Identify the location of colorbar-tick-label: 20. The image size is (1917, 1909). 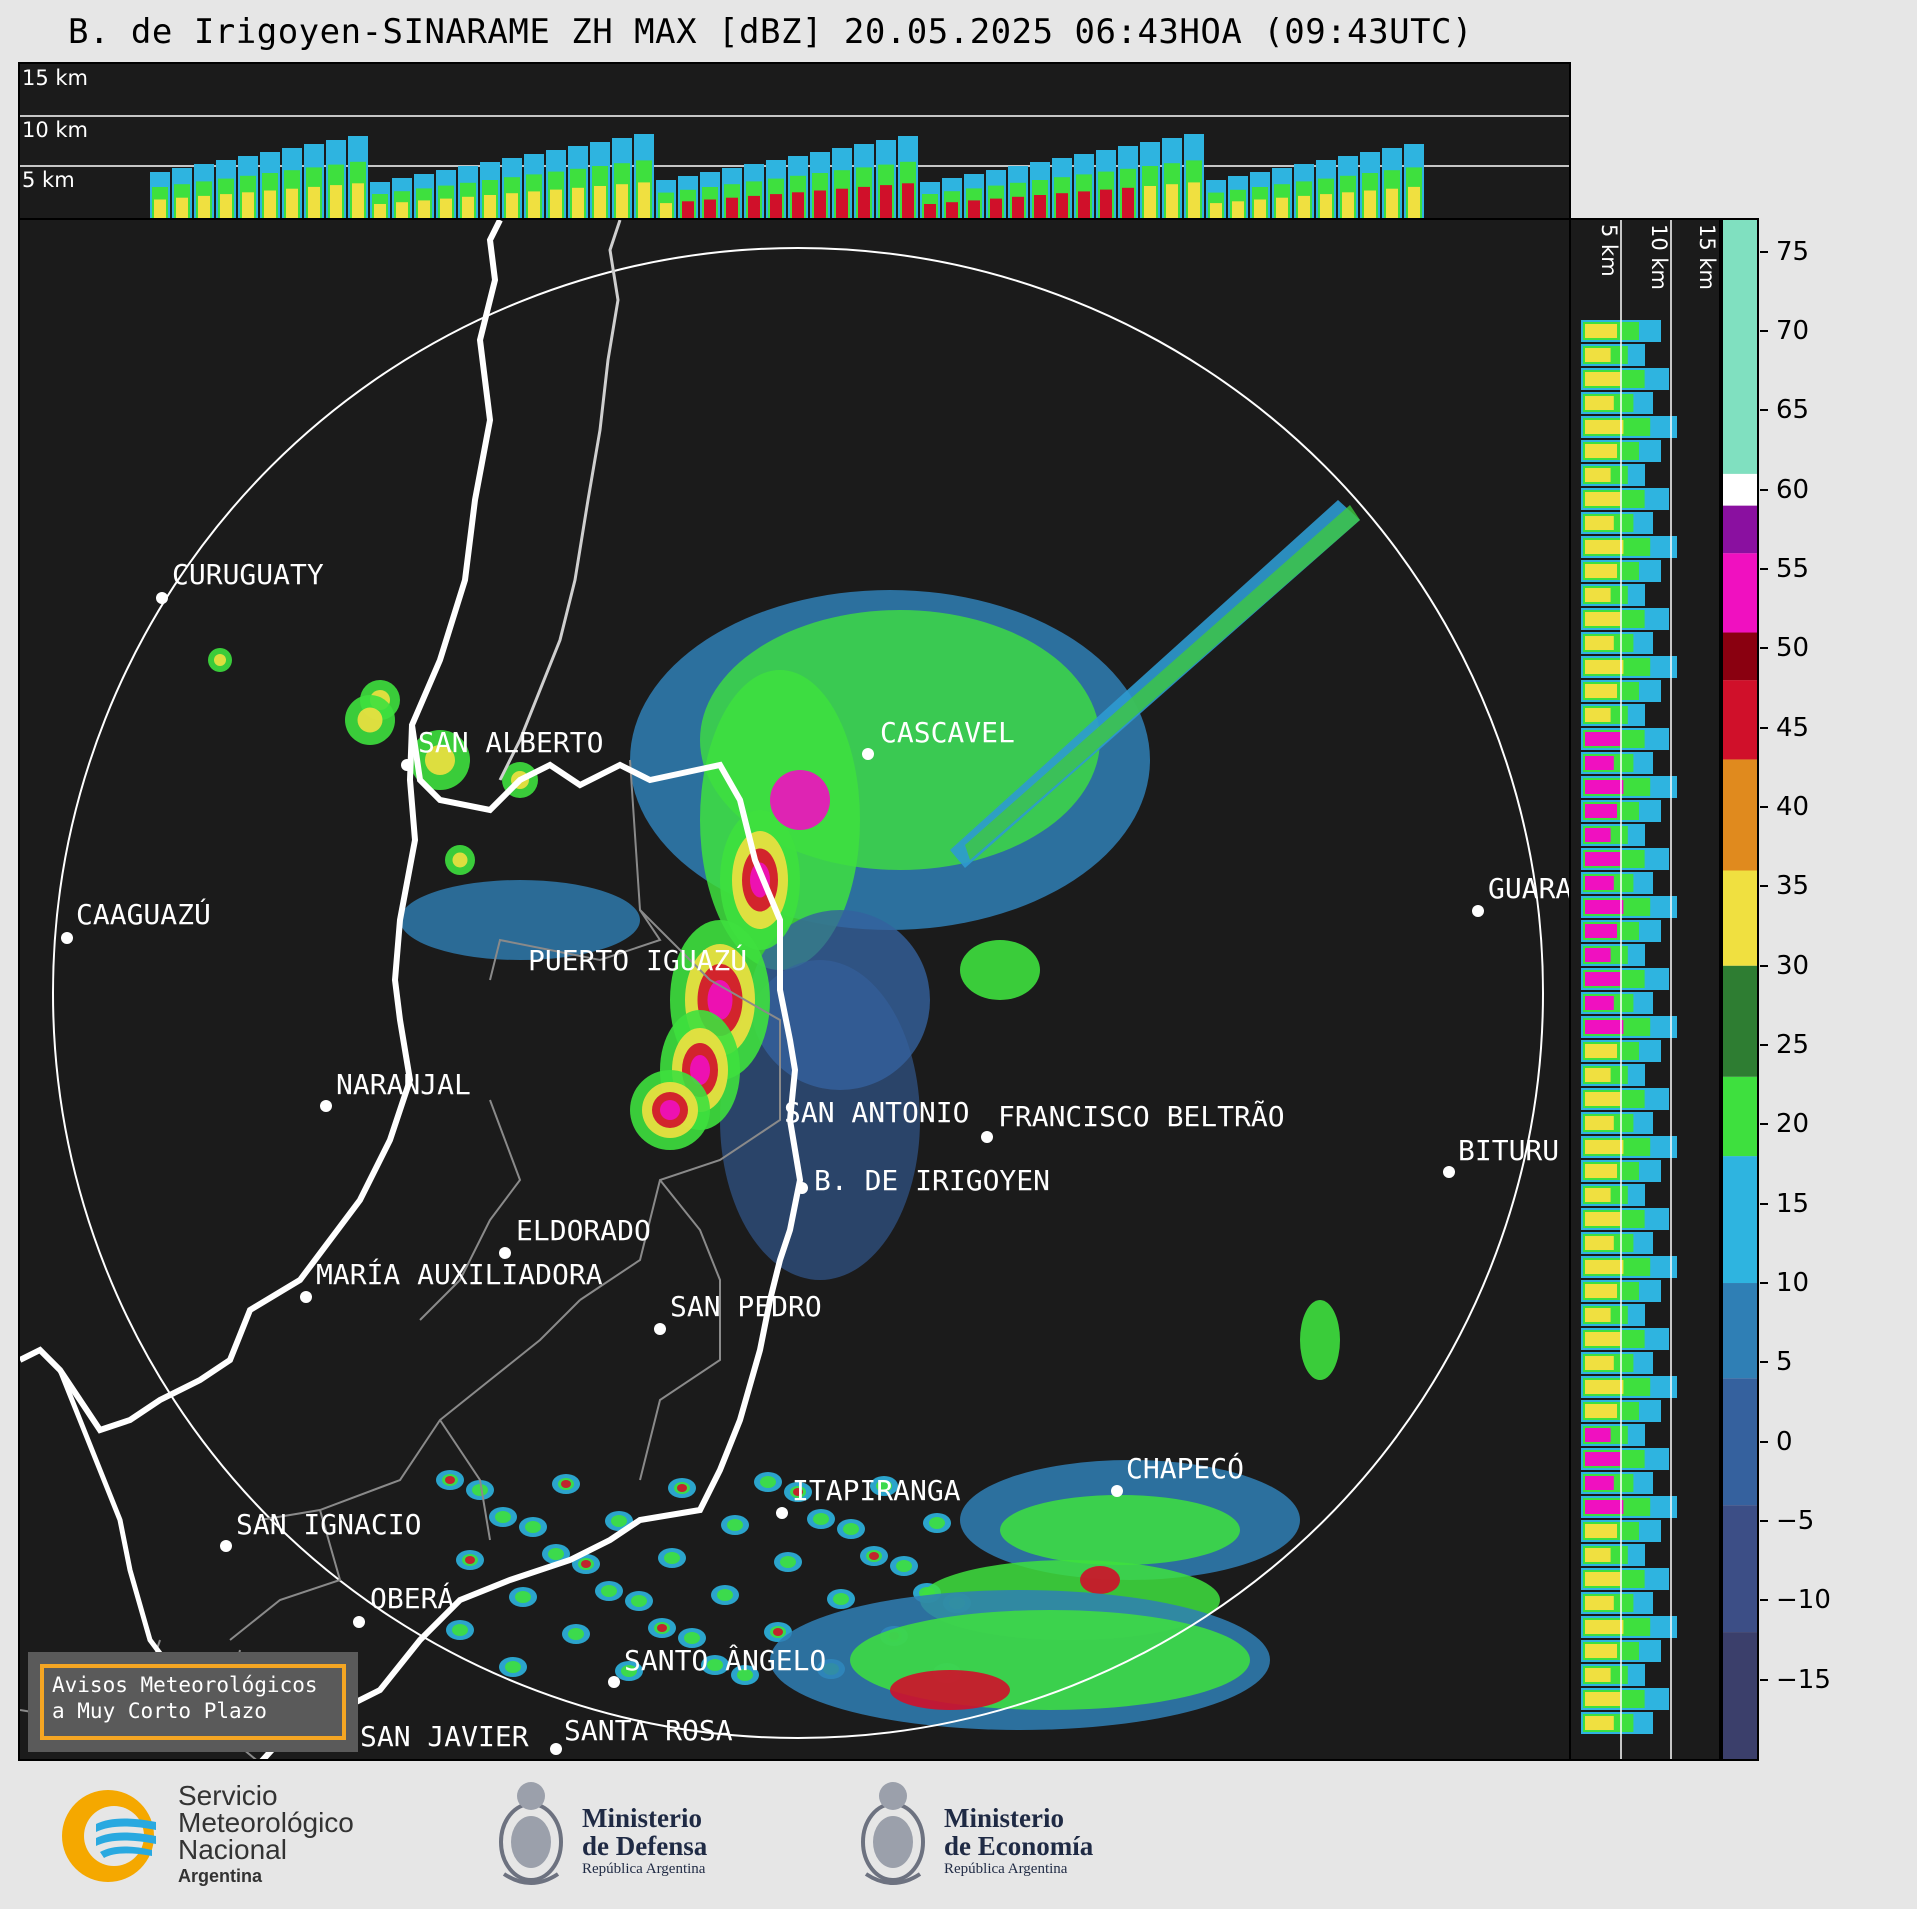
(1793, 1124).